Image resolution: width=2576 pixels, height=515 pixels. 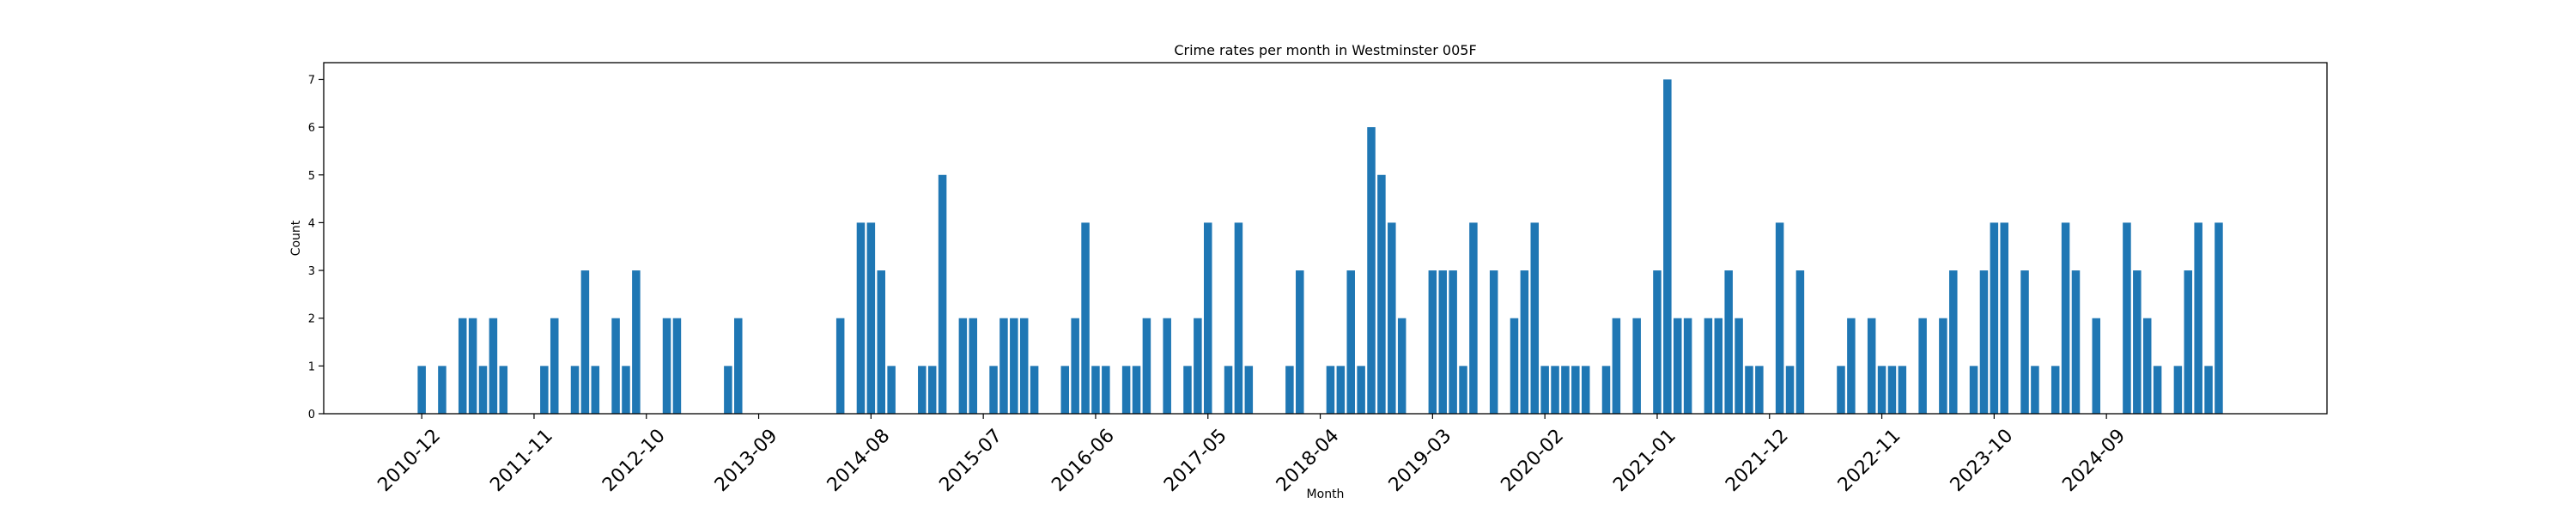 What do you see at coordinates (1645, 460) in the screenshot?
I see `x-tick-label: 2021-01` at bounding box center [1645, 460].